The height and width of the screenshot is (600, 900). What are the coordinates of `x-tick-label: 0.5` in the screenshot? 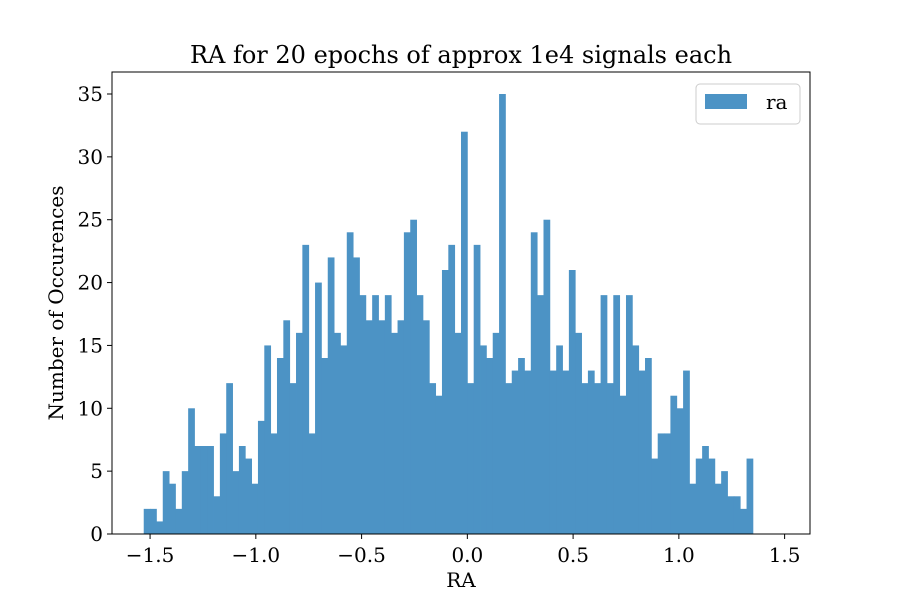 It's located at (573, 555).